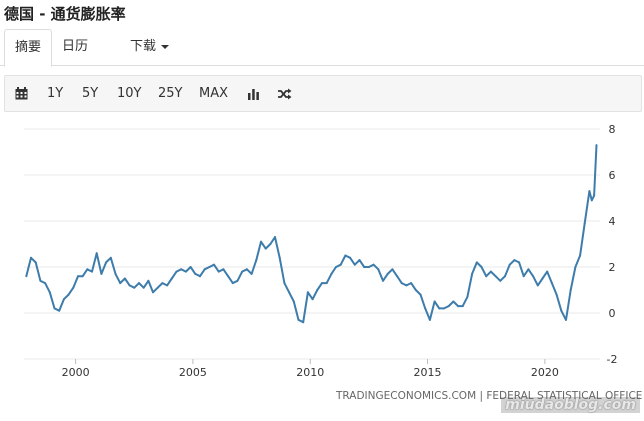 The height and width of the screenshot is (421, 644). Describe the element at coordinates (310, 372) in the screenshot. I see `x-tick-label: 2010` at that location.